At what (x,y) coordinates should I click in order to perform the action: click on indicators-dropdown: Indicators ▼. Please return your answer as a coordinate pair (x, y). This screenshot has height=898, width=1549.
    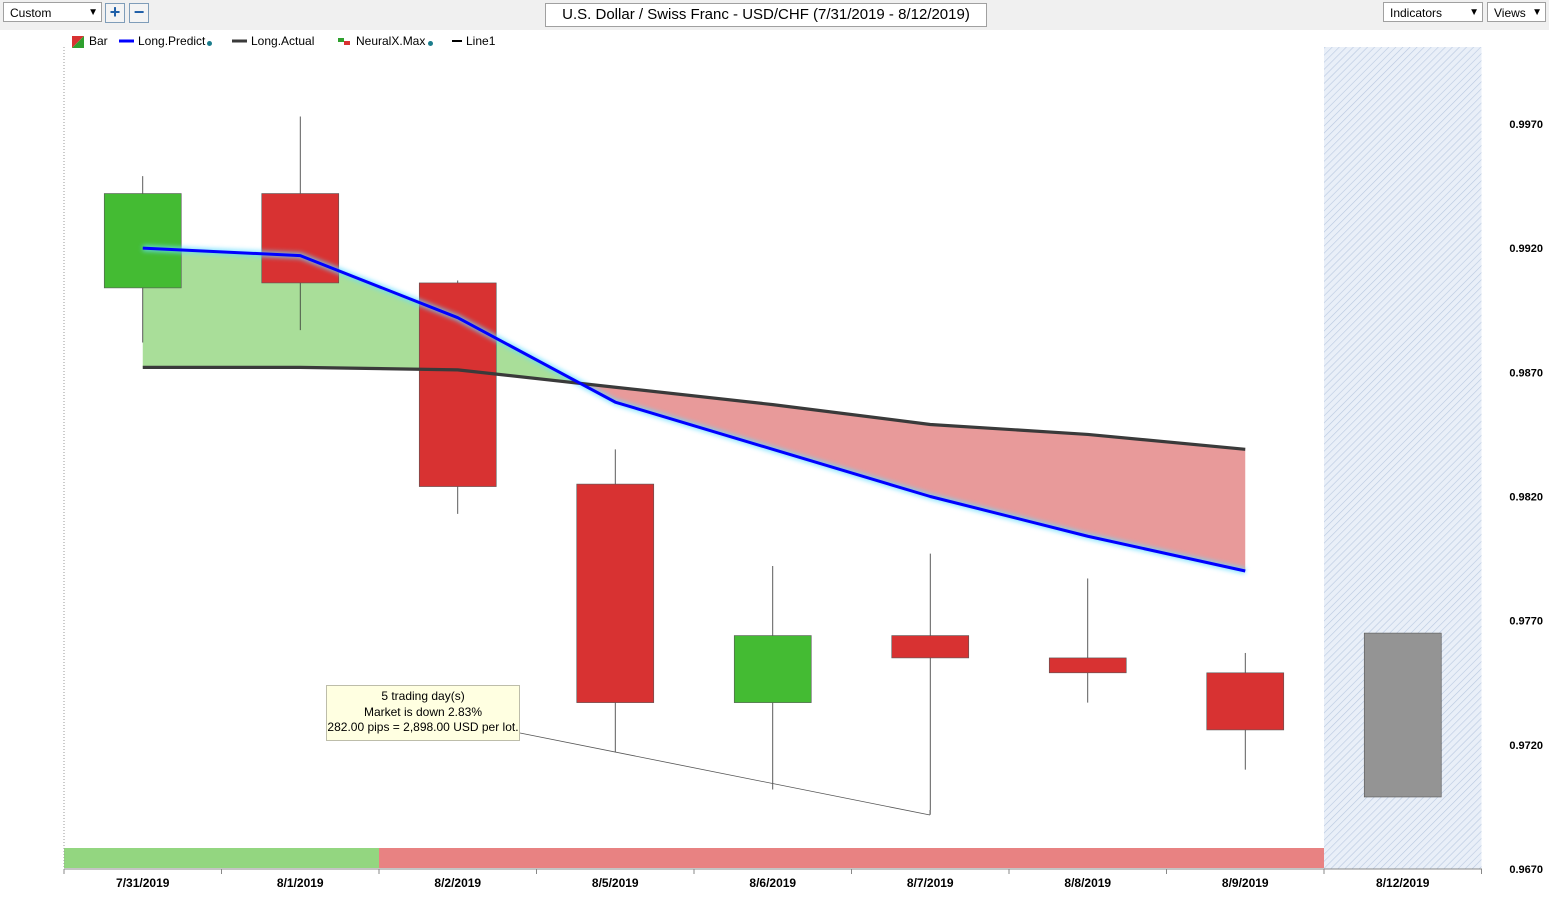
    Looking at the image, I should click on (1433, 12).